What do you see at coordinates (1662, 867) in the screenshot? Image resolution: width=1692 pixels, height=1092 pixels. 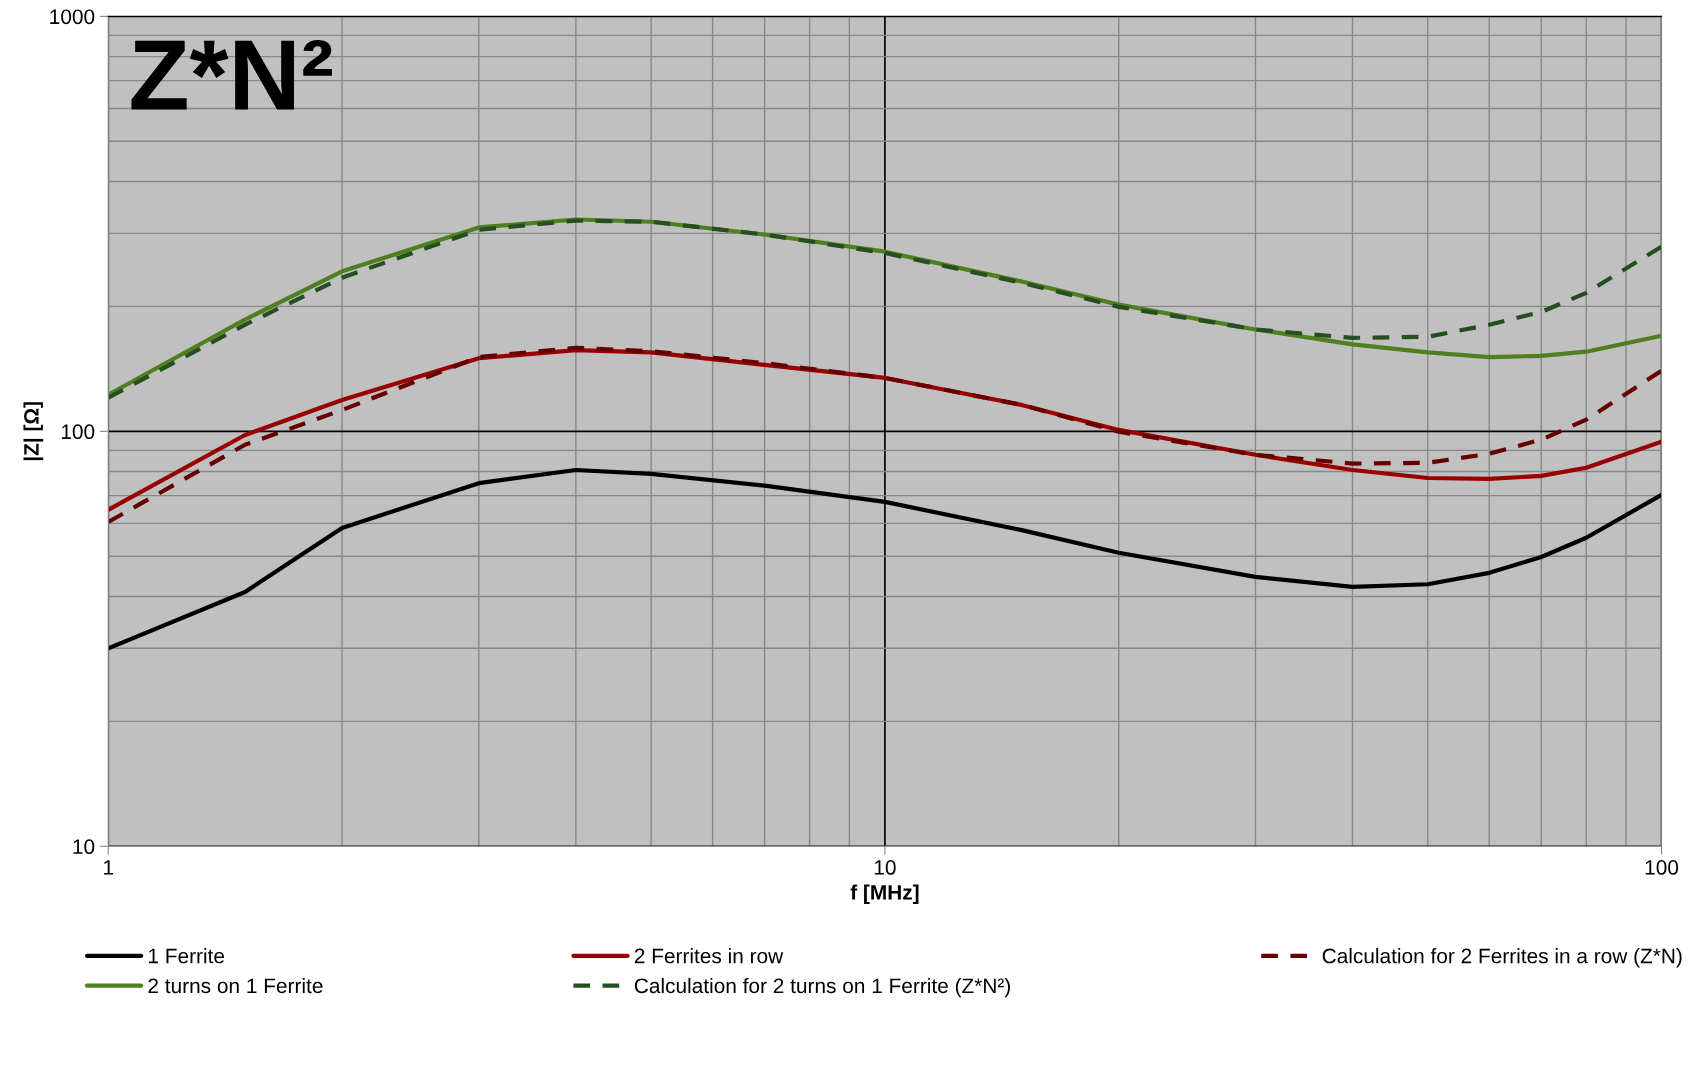 I see `x-tick-label: 100` at bounding box center [1662, 867].